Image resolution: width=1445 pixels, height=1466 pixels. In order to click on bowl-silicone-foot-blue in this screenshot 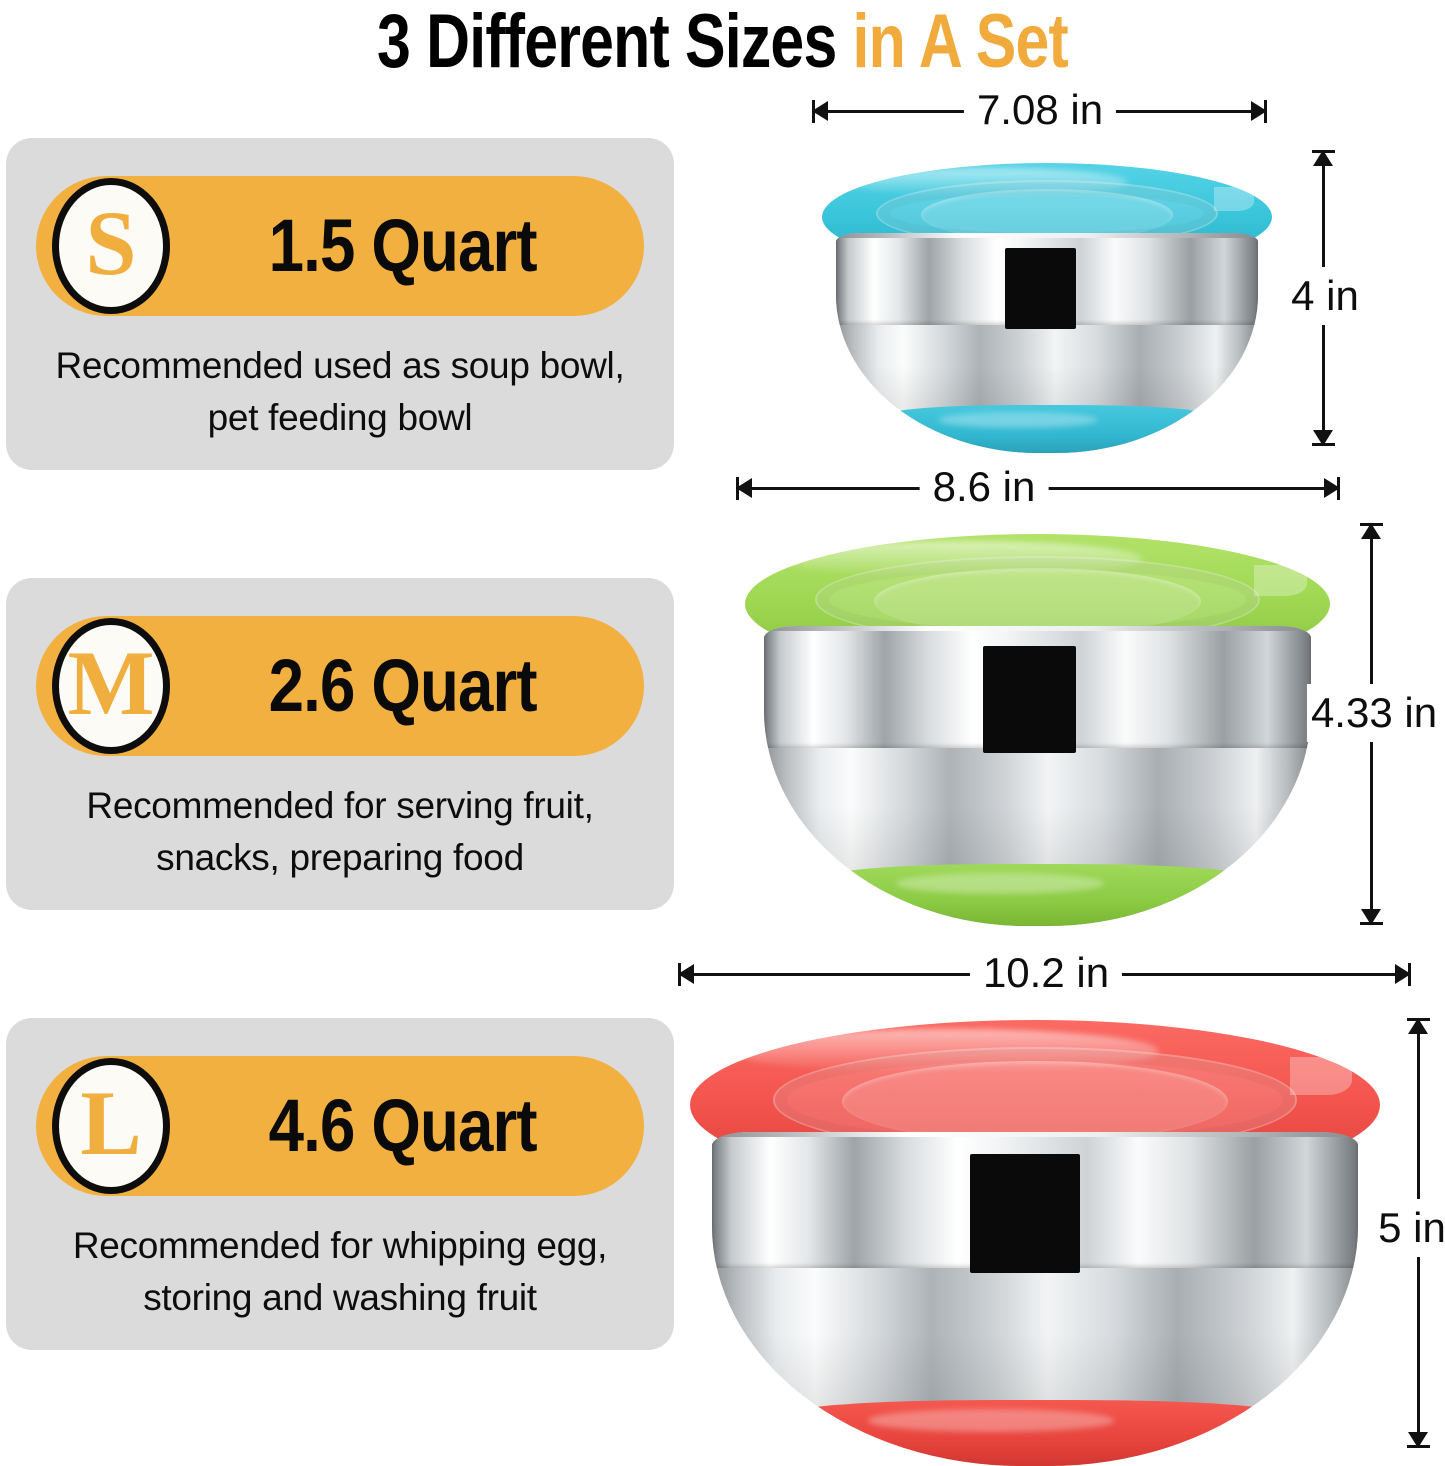, I will do `click(1047, 429)`.